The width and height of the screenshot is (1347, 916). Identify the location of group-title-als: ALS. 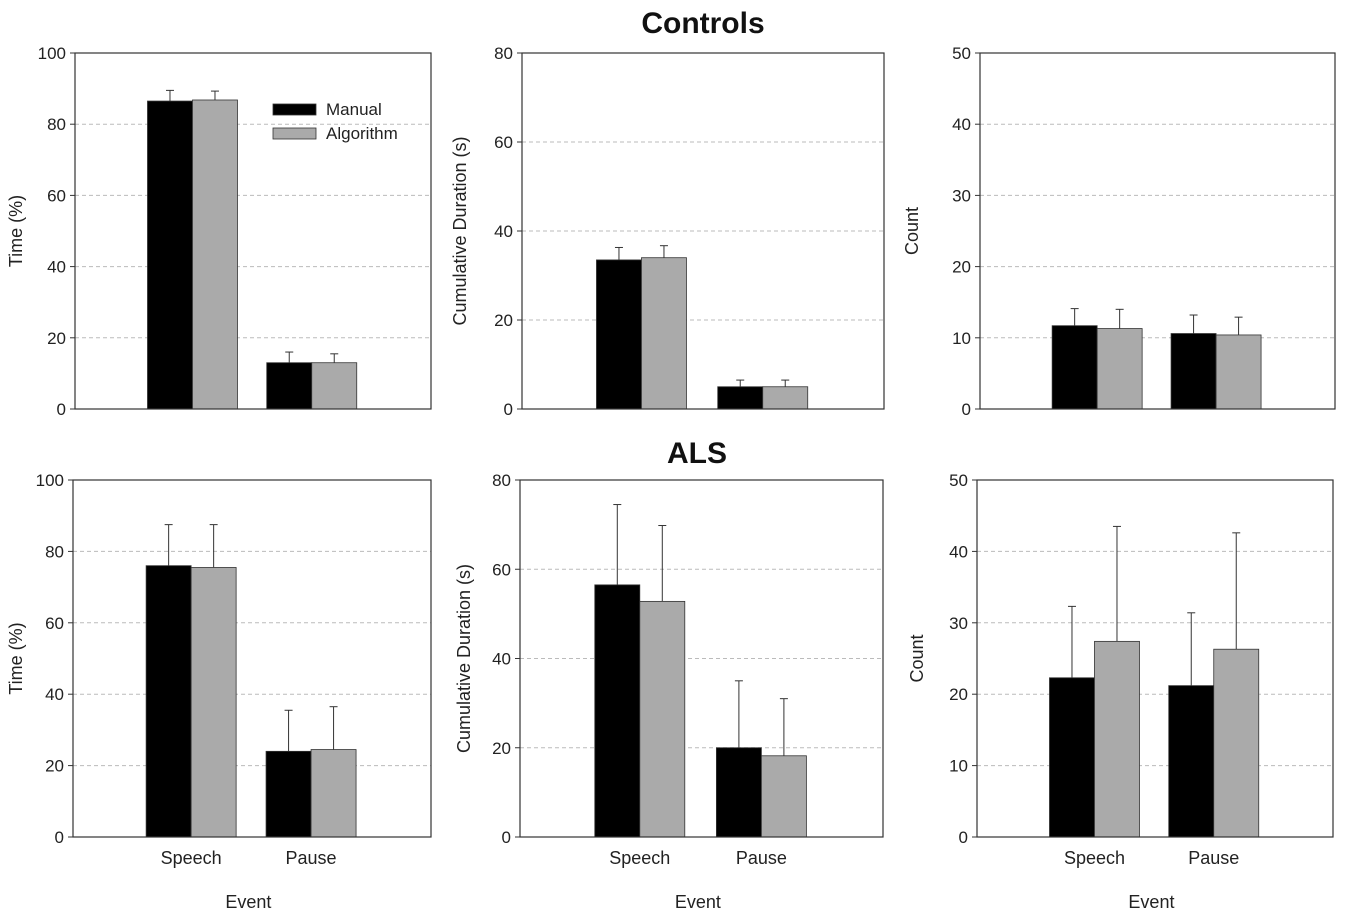
(697, 453).